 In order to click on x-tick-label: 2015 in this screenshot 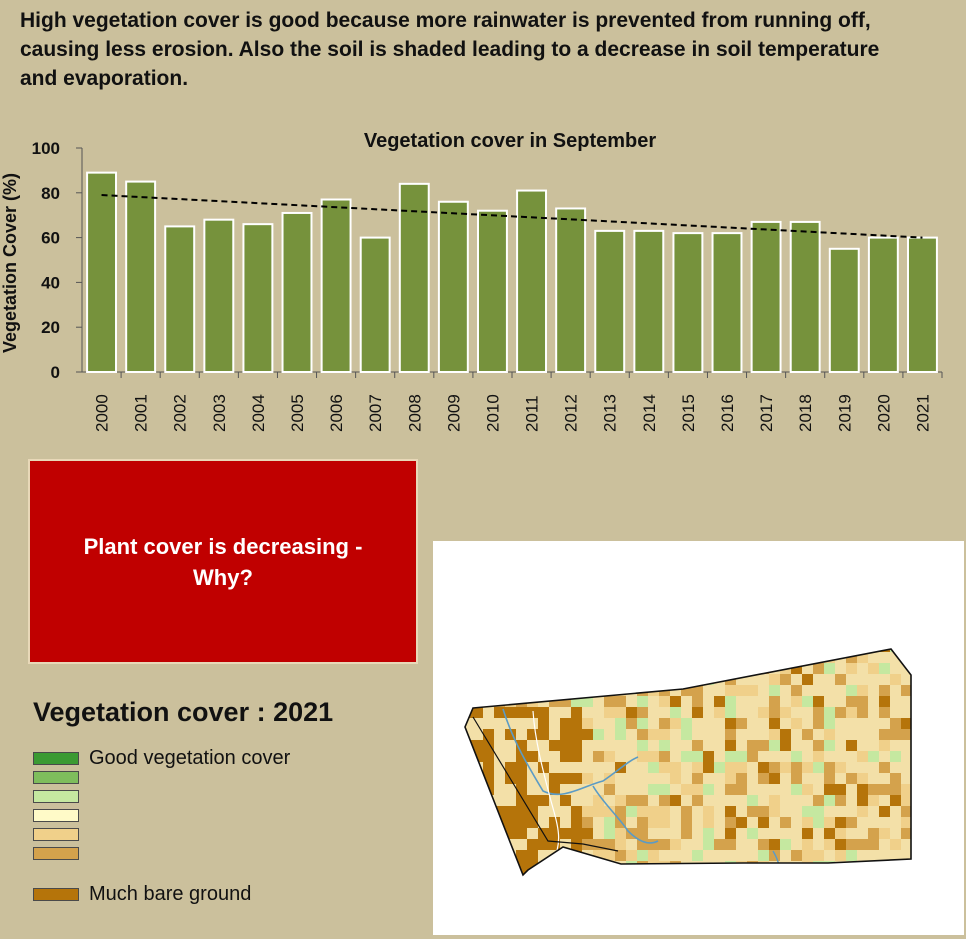, I will do `click(688, 413)`.